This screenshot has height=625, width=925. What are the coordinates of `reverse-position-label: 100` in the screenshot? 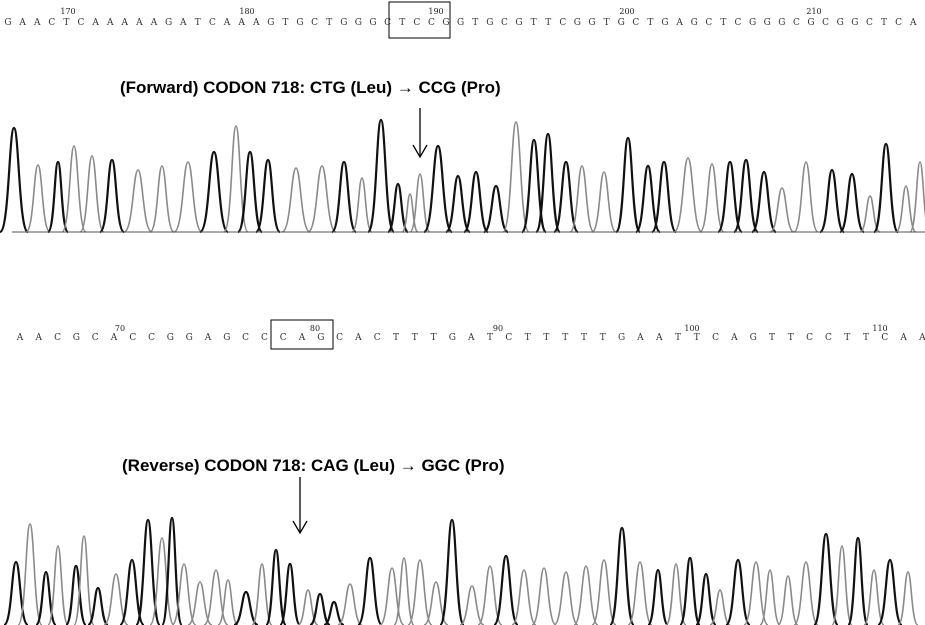 It's located at (691, 328).